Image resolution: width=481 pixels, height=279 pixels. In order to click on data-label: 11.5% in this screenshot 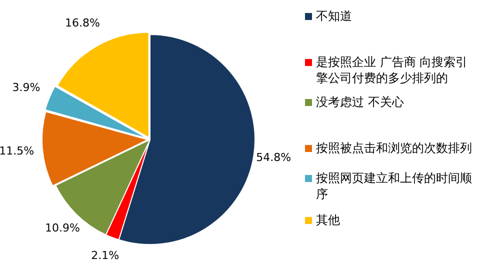, I will do `click(17, 151)`.